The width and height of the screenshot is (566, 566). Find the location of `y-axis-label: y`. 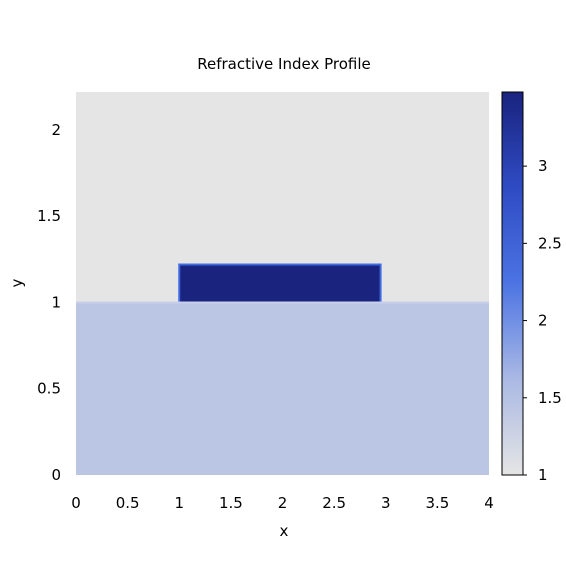

y-axis-label: y is located at coordinates (17, 282).